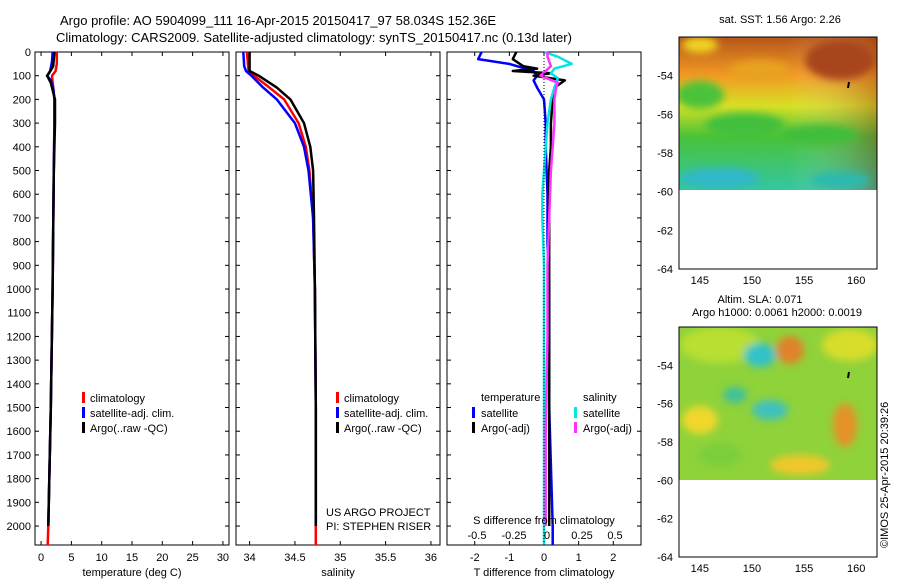  Describe the element at coordinates (579, 558) in the screenshot. I see `differences-xtick-label: 1` at that location.